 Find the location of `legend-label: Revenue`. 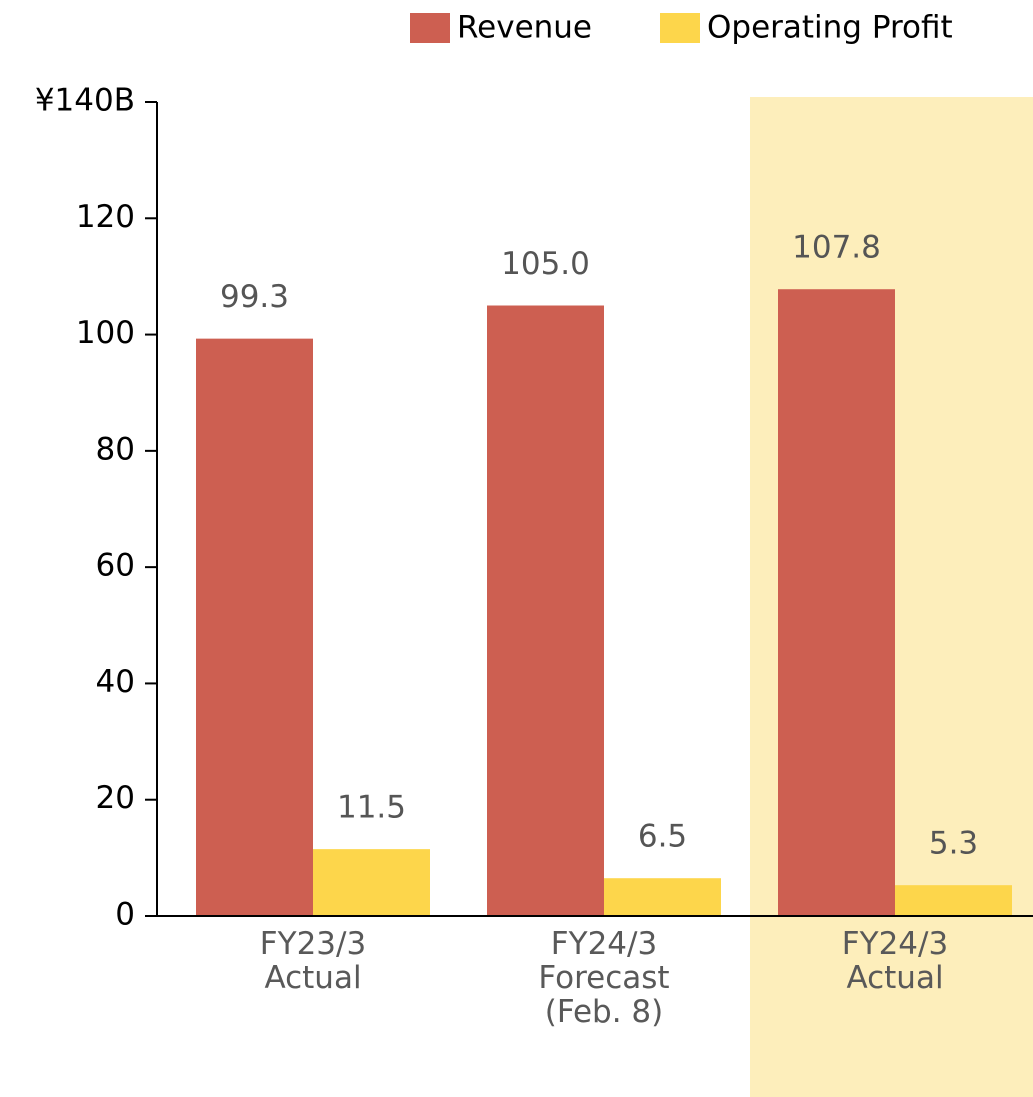

legend-label: Revenue is located at coordinates (524, 28).